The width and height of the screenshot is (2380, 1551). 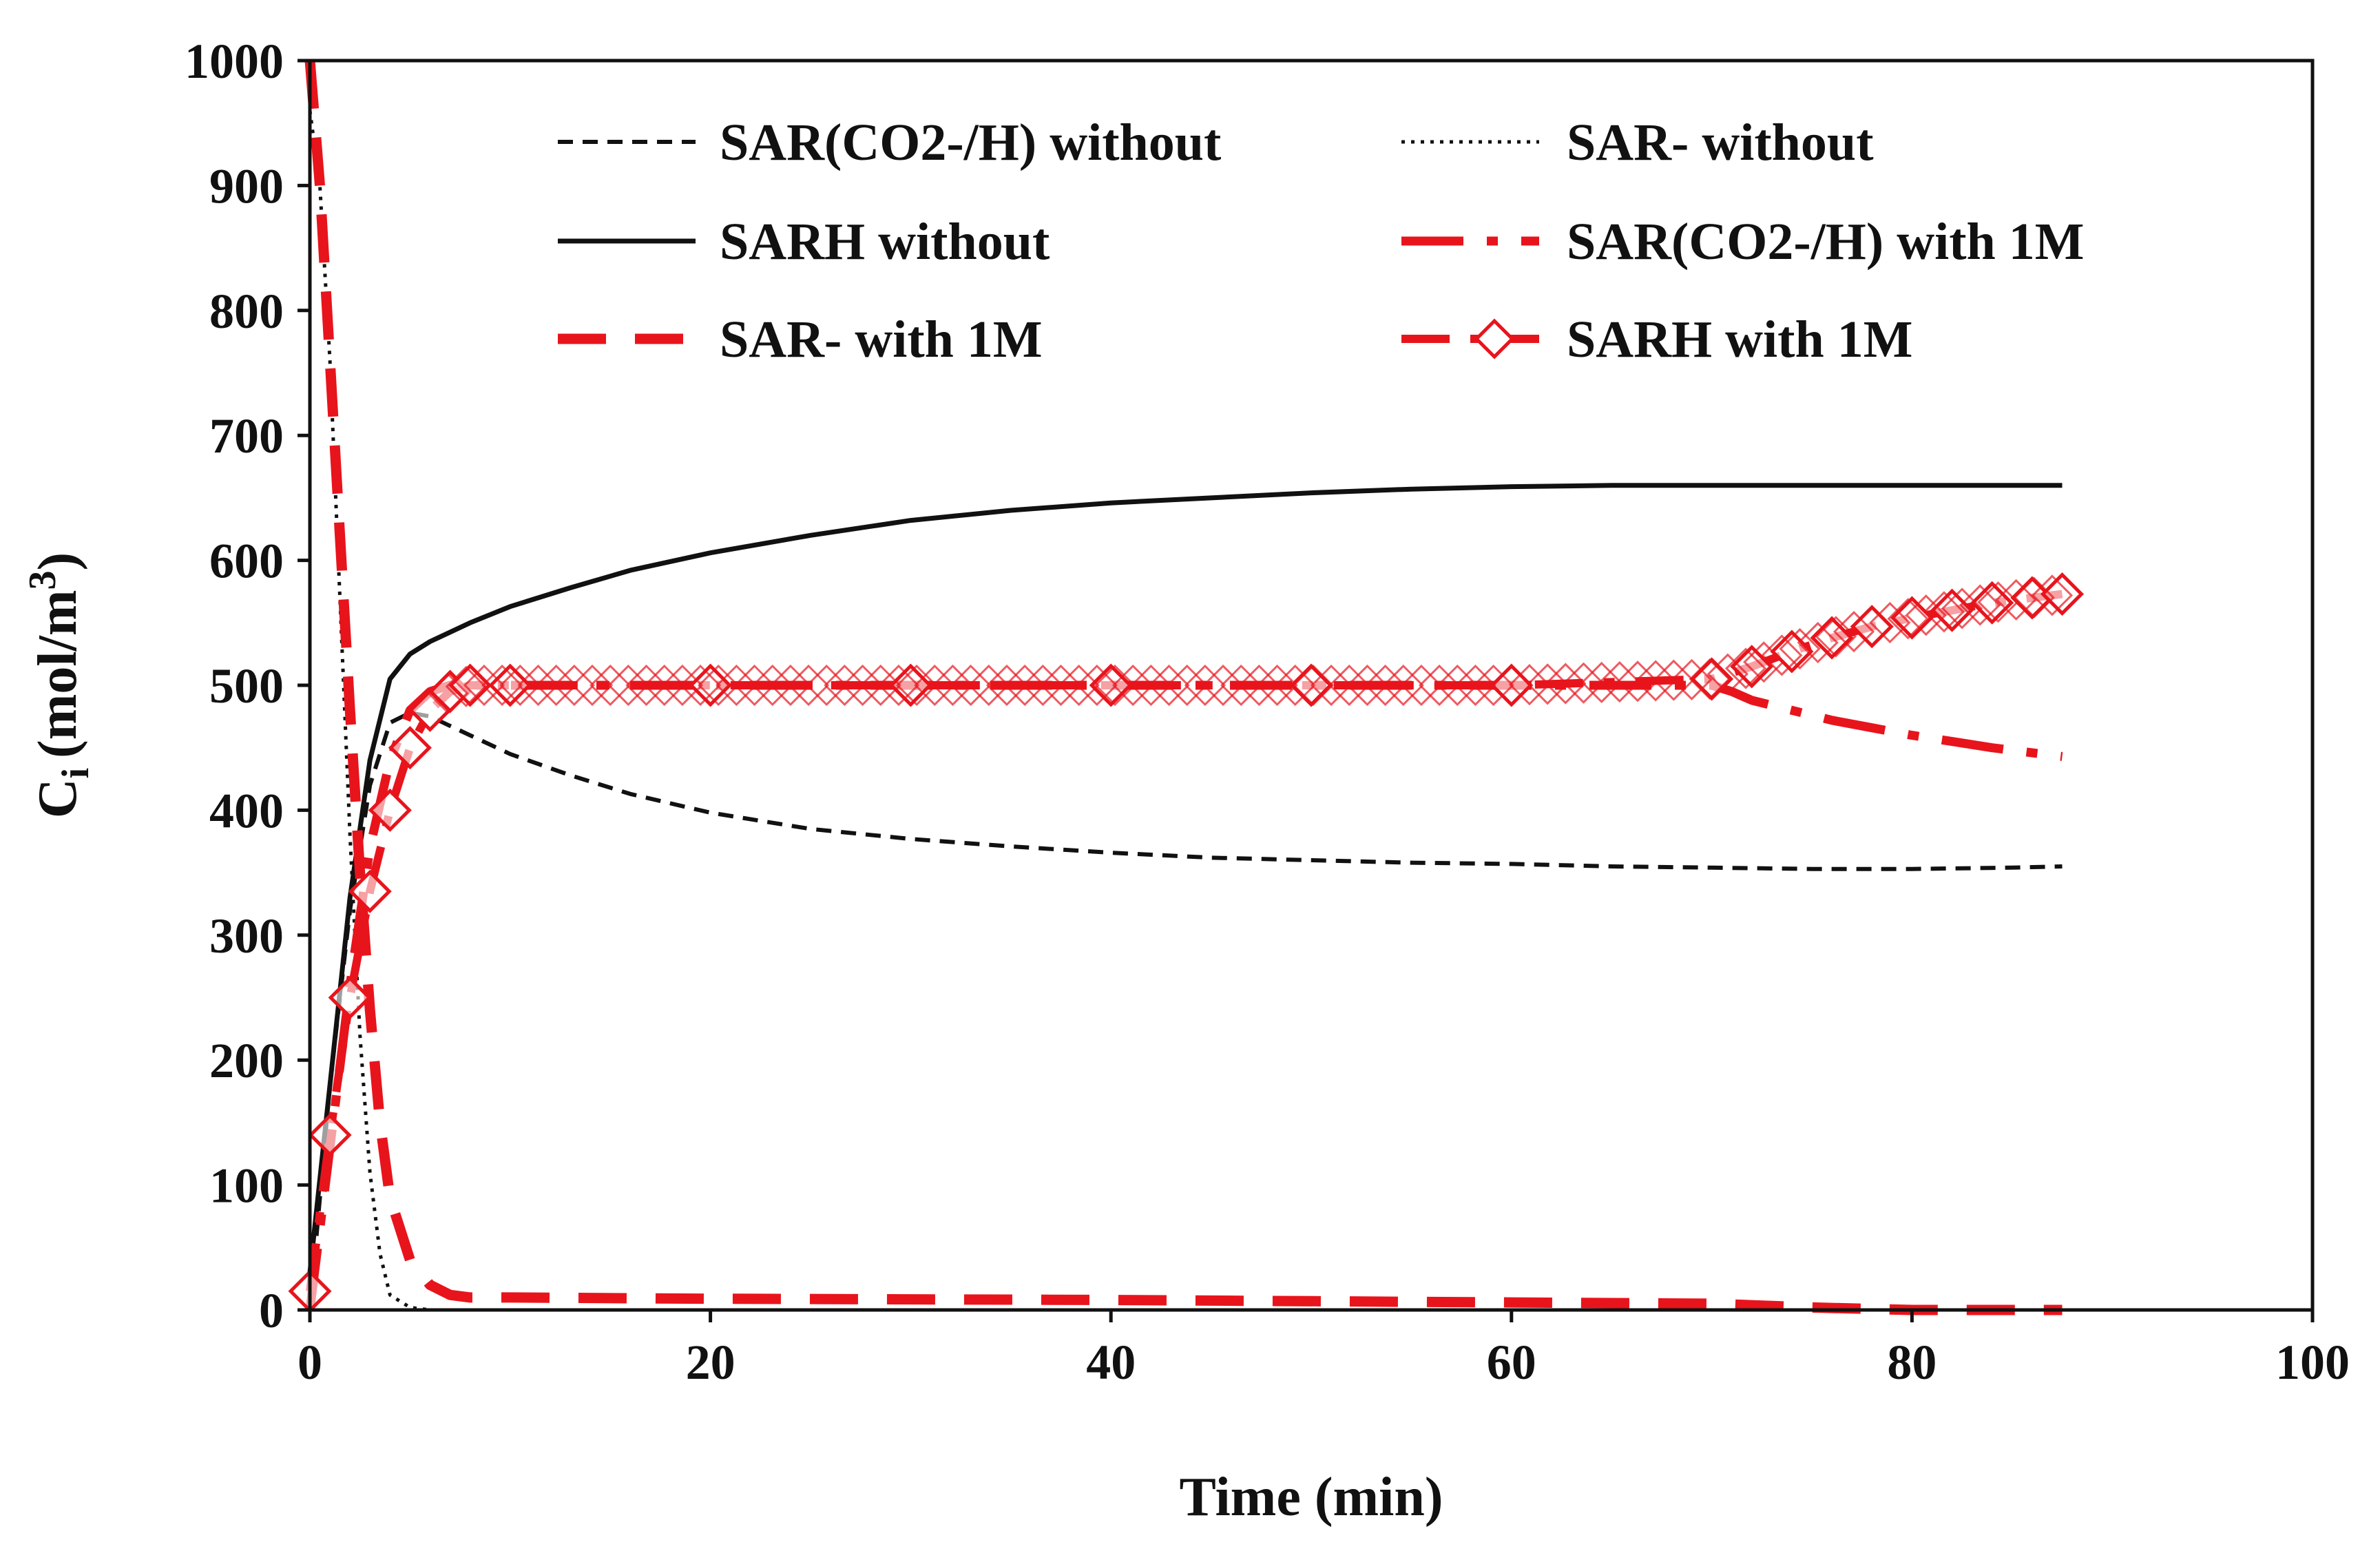 I want to click on legend-label: SAR(CO2-/H) without, so click(x=971, y=142).